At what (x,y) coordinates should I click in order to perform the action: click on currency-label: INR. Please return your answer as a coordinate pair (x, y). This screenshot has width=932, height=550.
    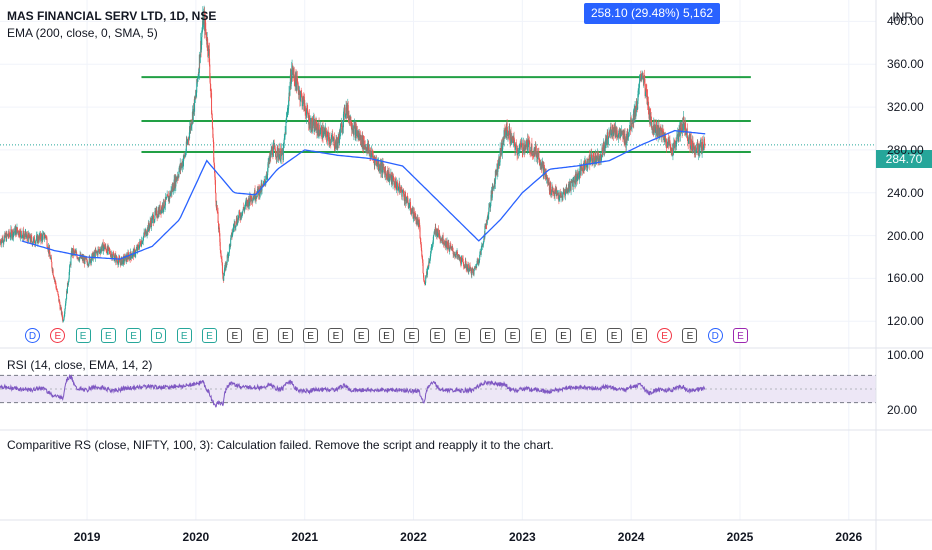
    Looking at the image, I should click on (902, 17).